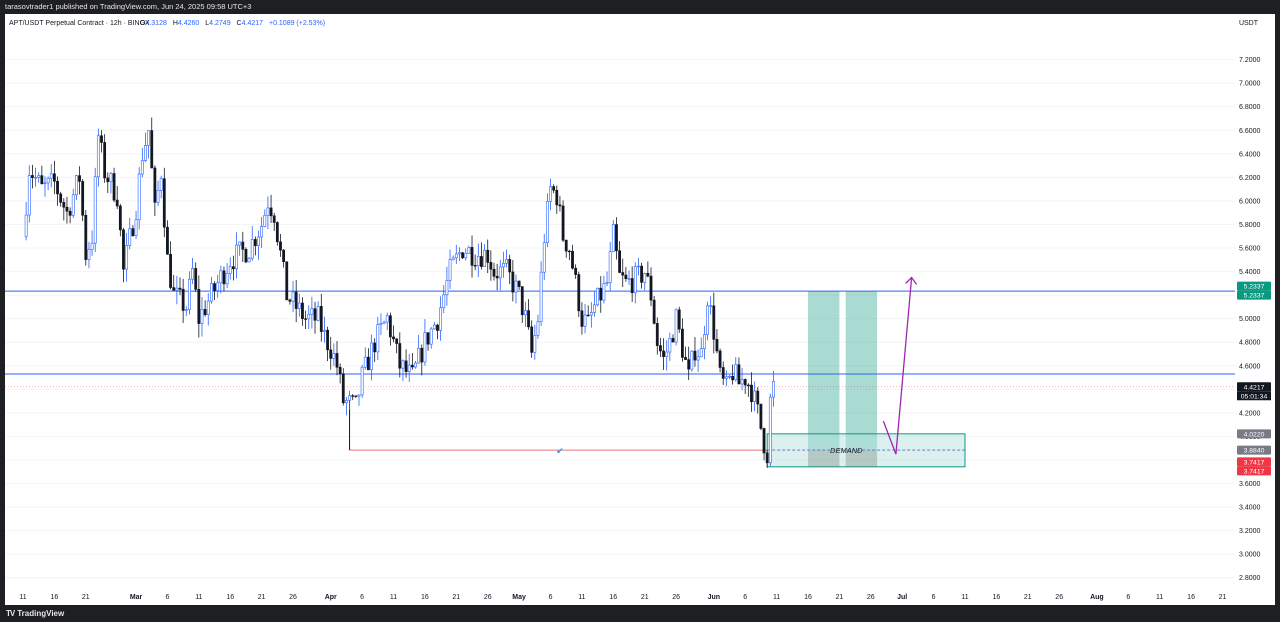  Describe the element at coordinates (297, 23) in the screenshot. I see `change-value: +0.1089 (+2.53%)` at that location.